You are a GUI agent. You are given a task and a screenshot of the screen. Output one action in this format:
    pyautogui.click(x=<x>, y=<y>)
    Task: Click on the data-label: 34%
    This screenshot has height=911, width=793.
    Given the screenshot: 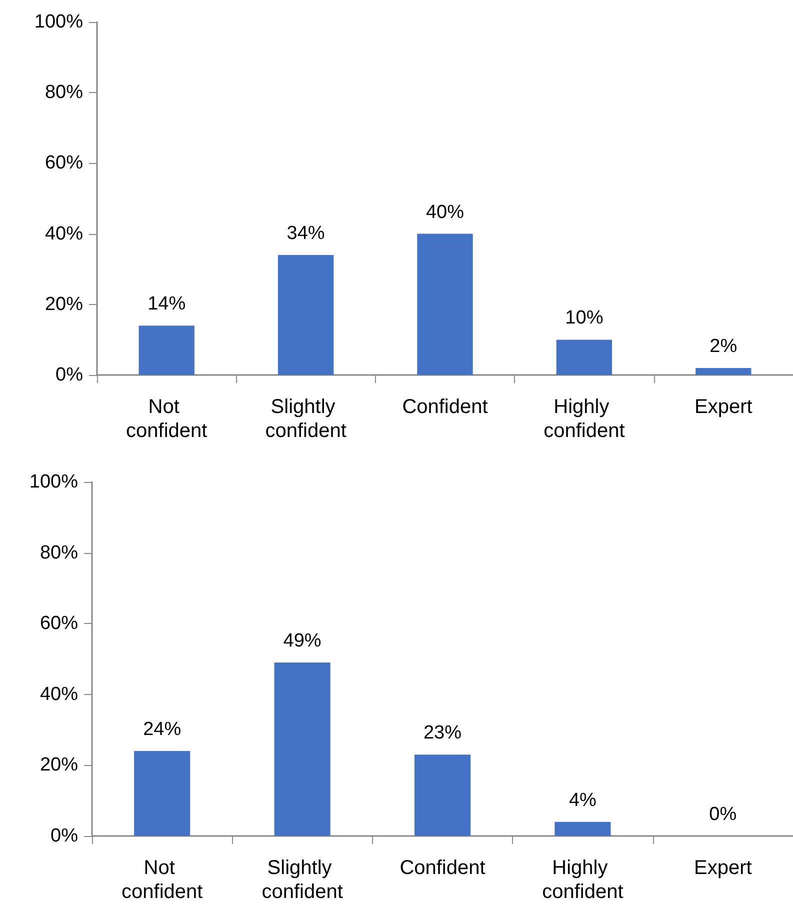 What is the action you would take?
    pyautogui.click(x=305, y=233)
    